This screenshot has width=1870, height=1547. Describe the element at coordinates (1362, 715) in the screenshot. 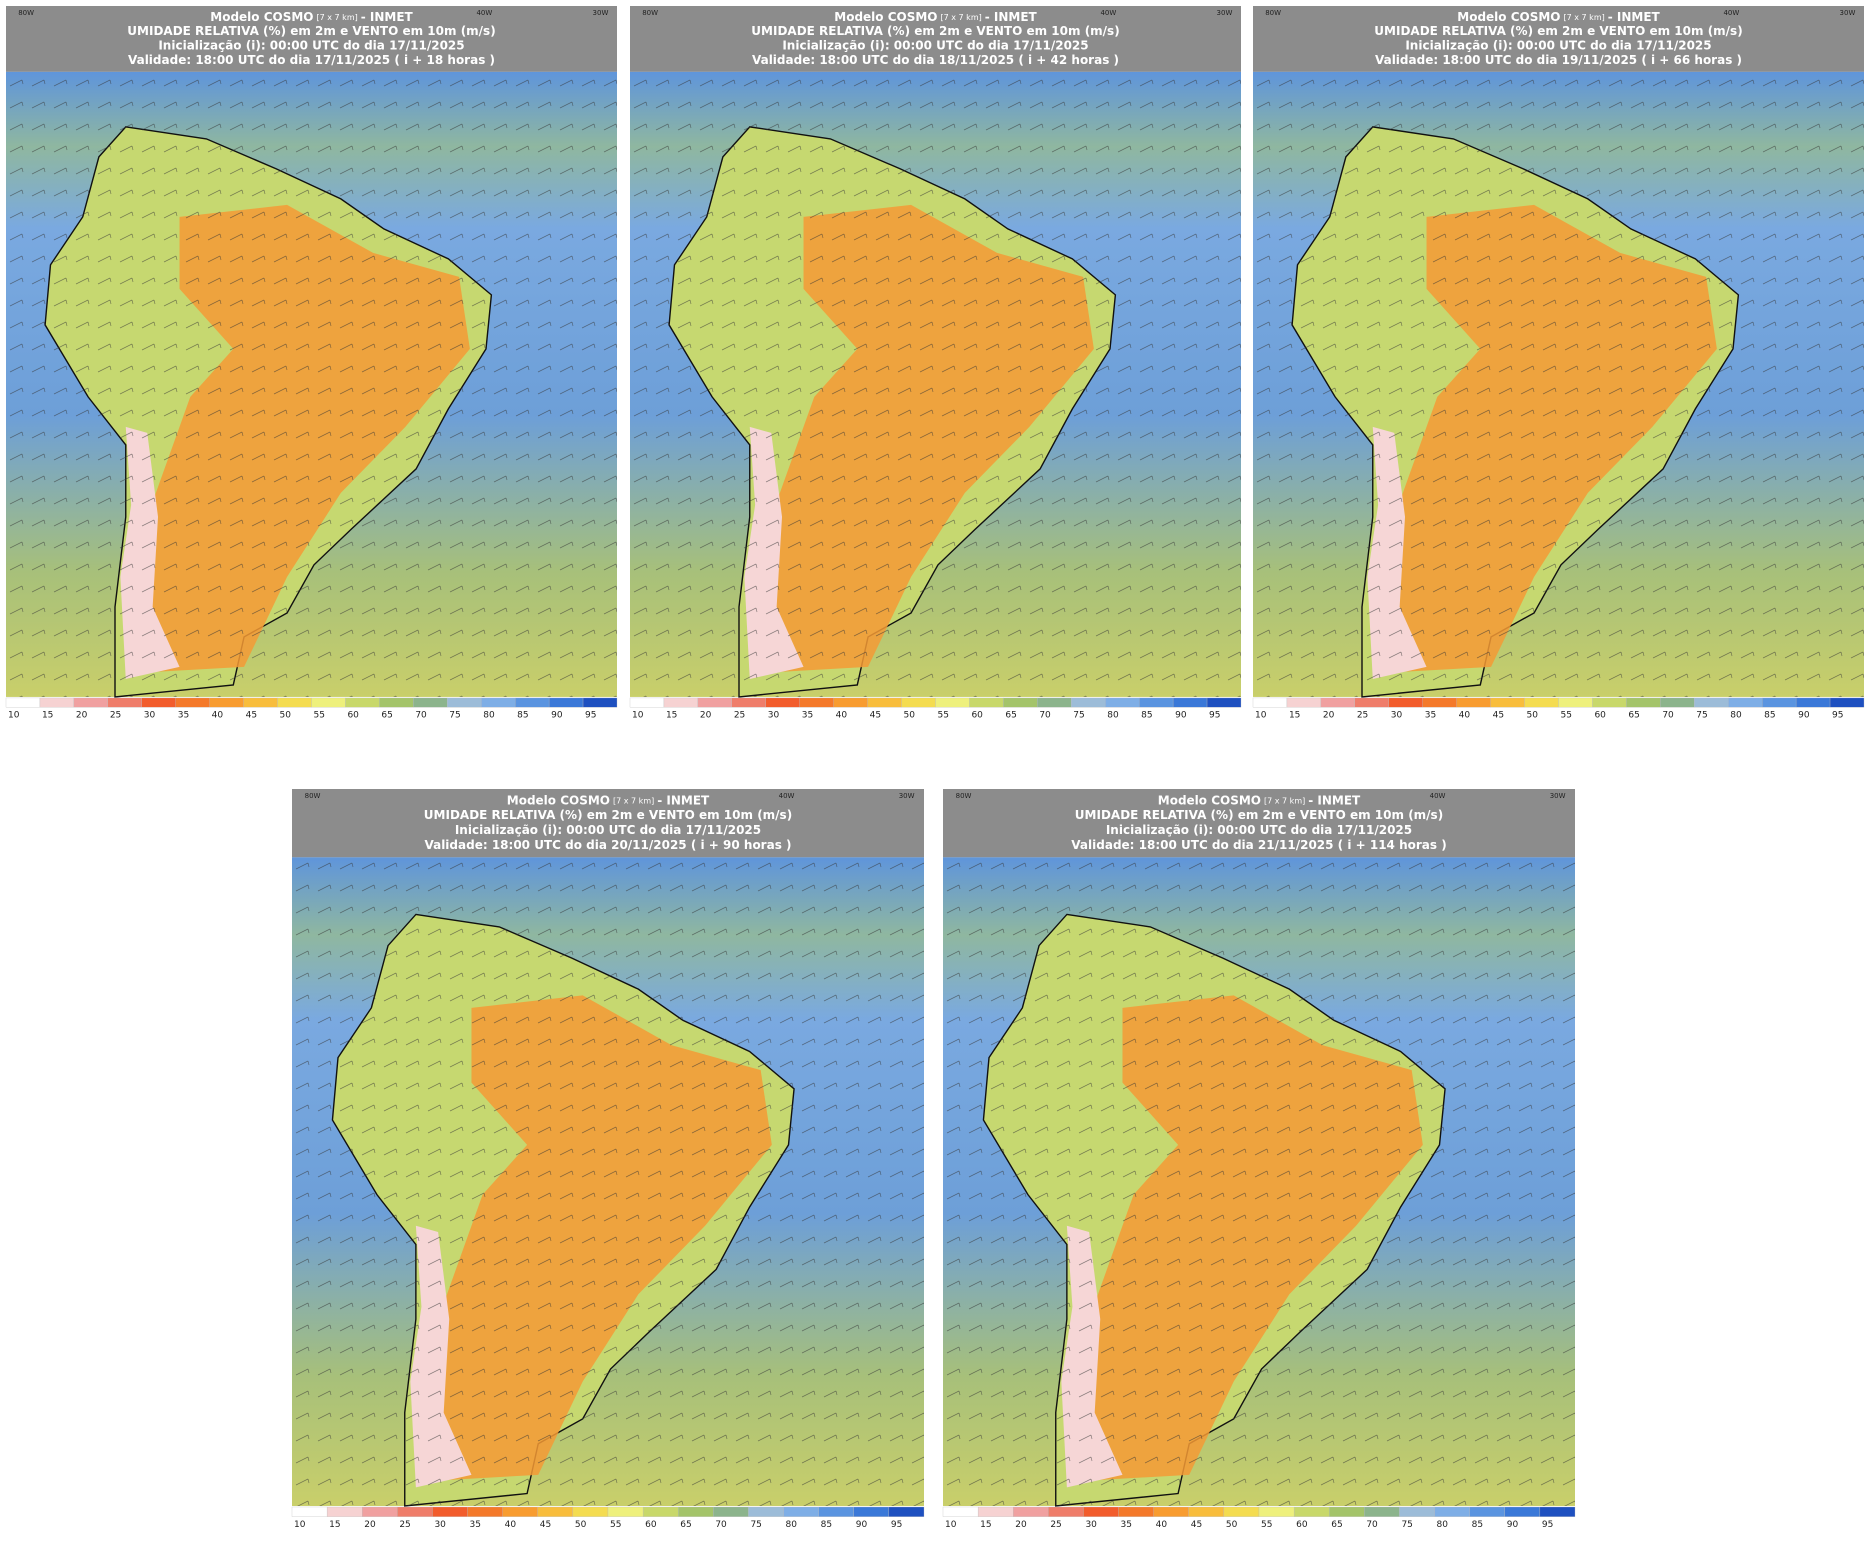

I see `colorbar-label: 25` at that location.